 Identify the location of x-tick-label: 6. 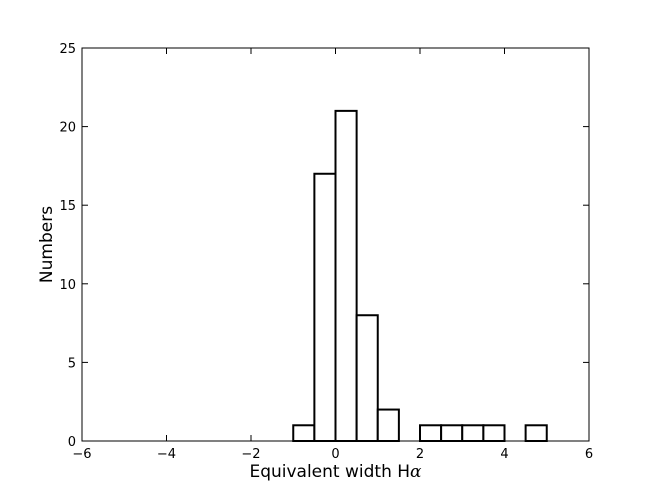
(589, 454).